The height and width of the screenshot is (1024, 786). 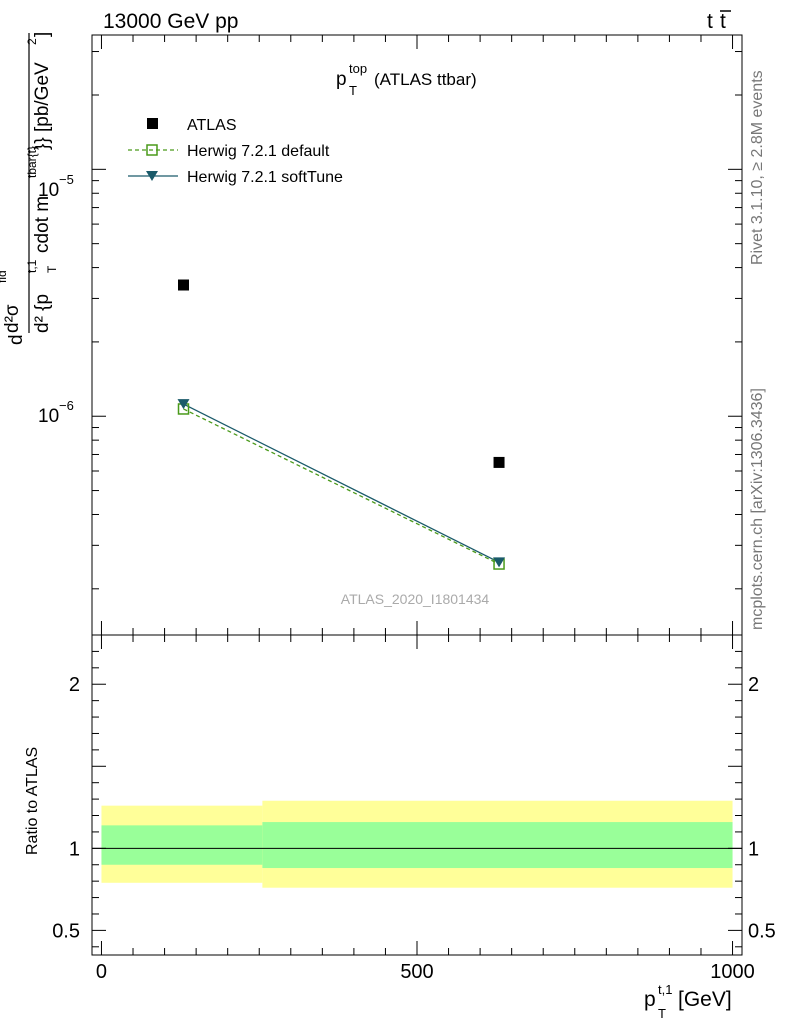 What do you see at coordinates (42, 106) in the screenshot?
I see `ylabel-units: }} [pb/GeV` at bounding box center [42, 106].